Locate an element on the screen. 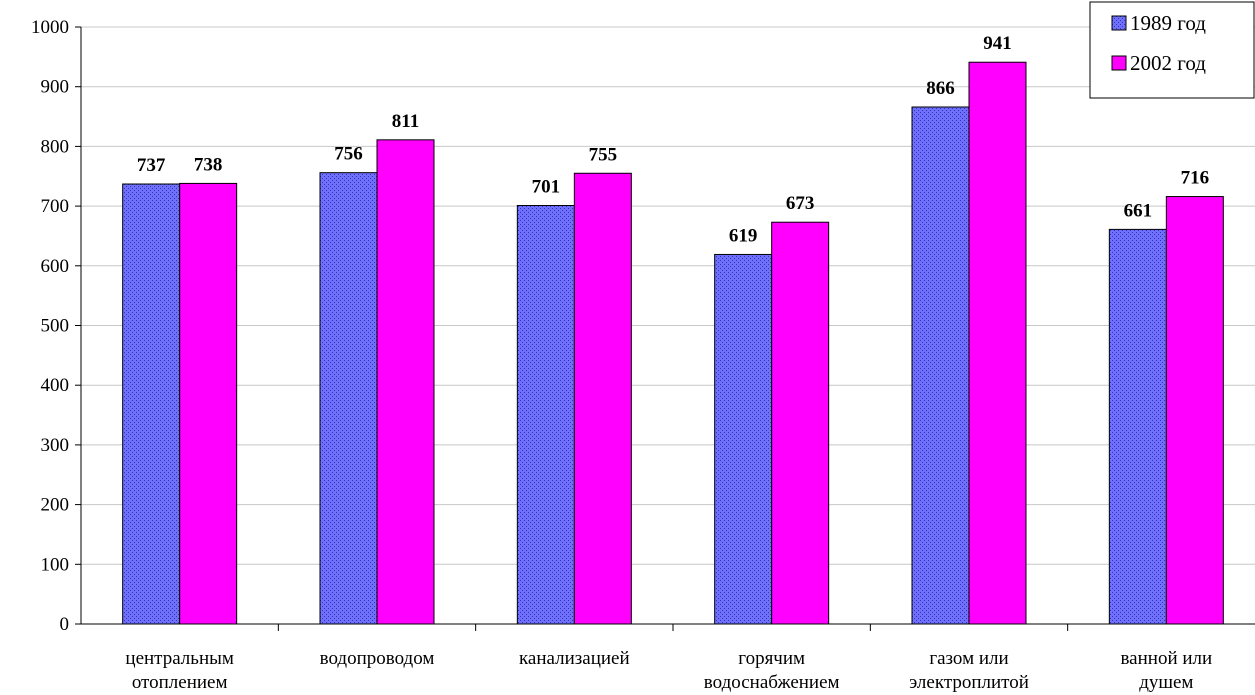 Image resolution: width=1255 pixels, height=695 pixels. y-tick-label: 100 is located at coordinates (55, 564).